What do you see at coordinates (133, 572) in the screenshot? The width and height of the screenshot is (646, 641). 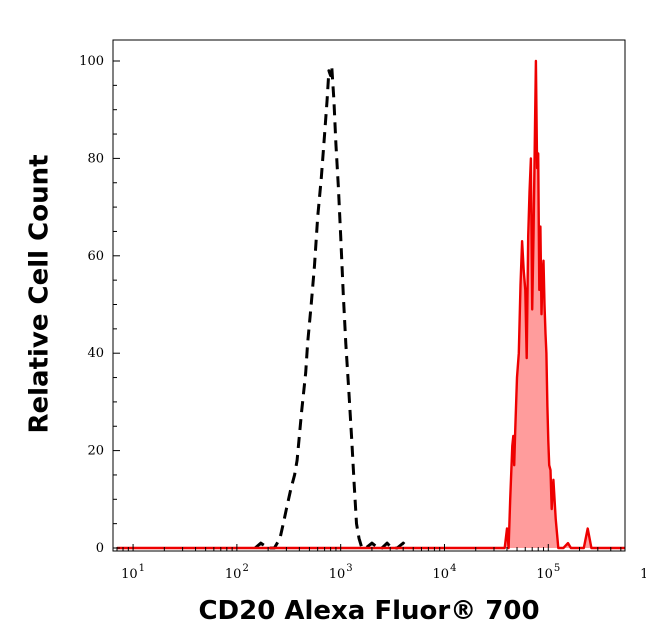 I see `x-tick-label: 10¹` at bounding box center [133, 572].